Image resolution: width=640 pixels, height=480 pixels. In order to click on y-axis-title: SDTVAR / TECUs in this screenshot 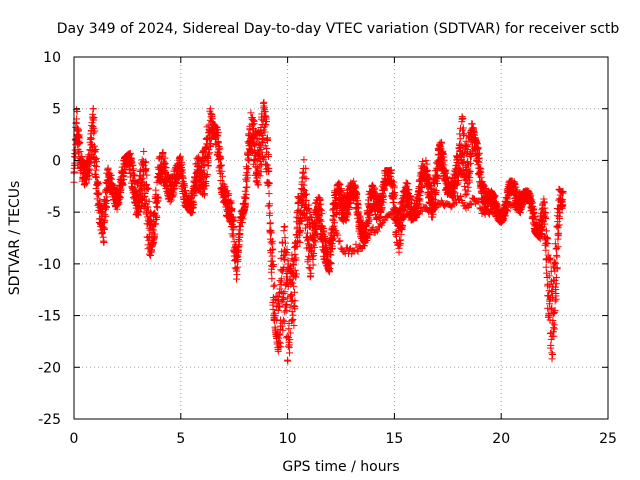, I will do `click(15, 238)`.